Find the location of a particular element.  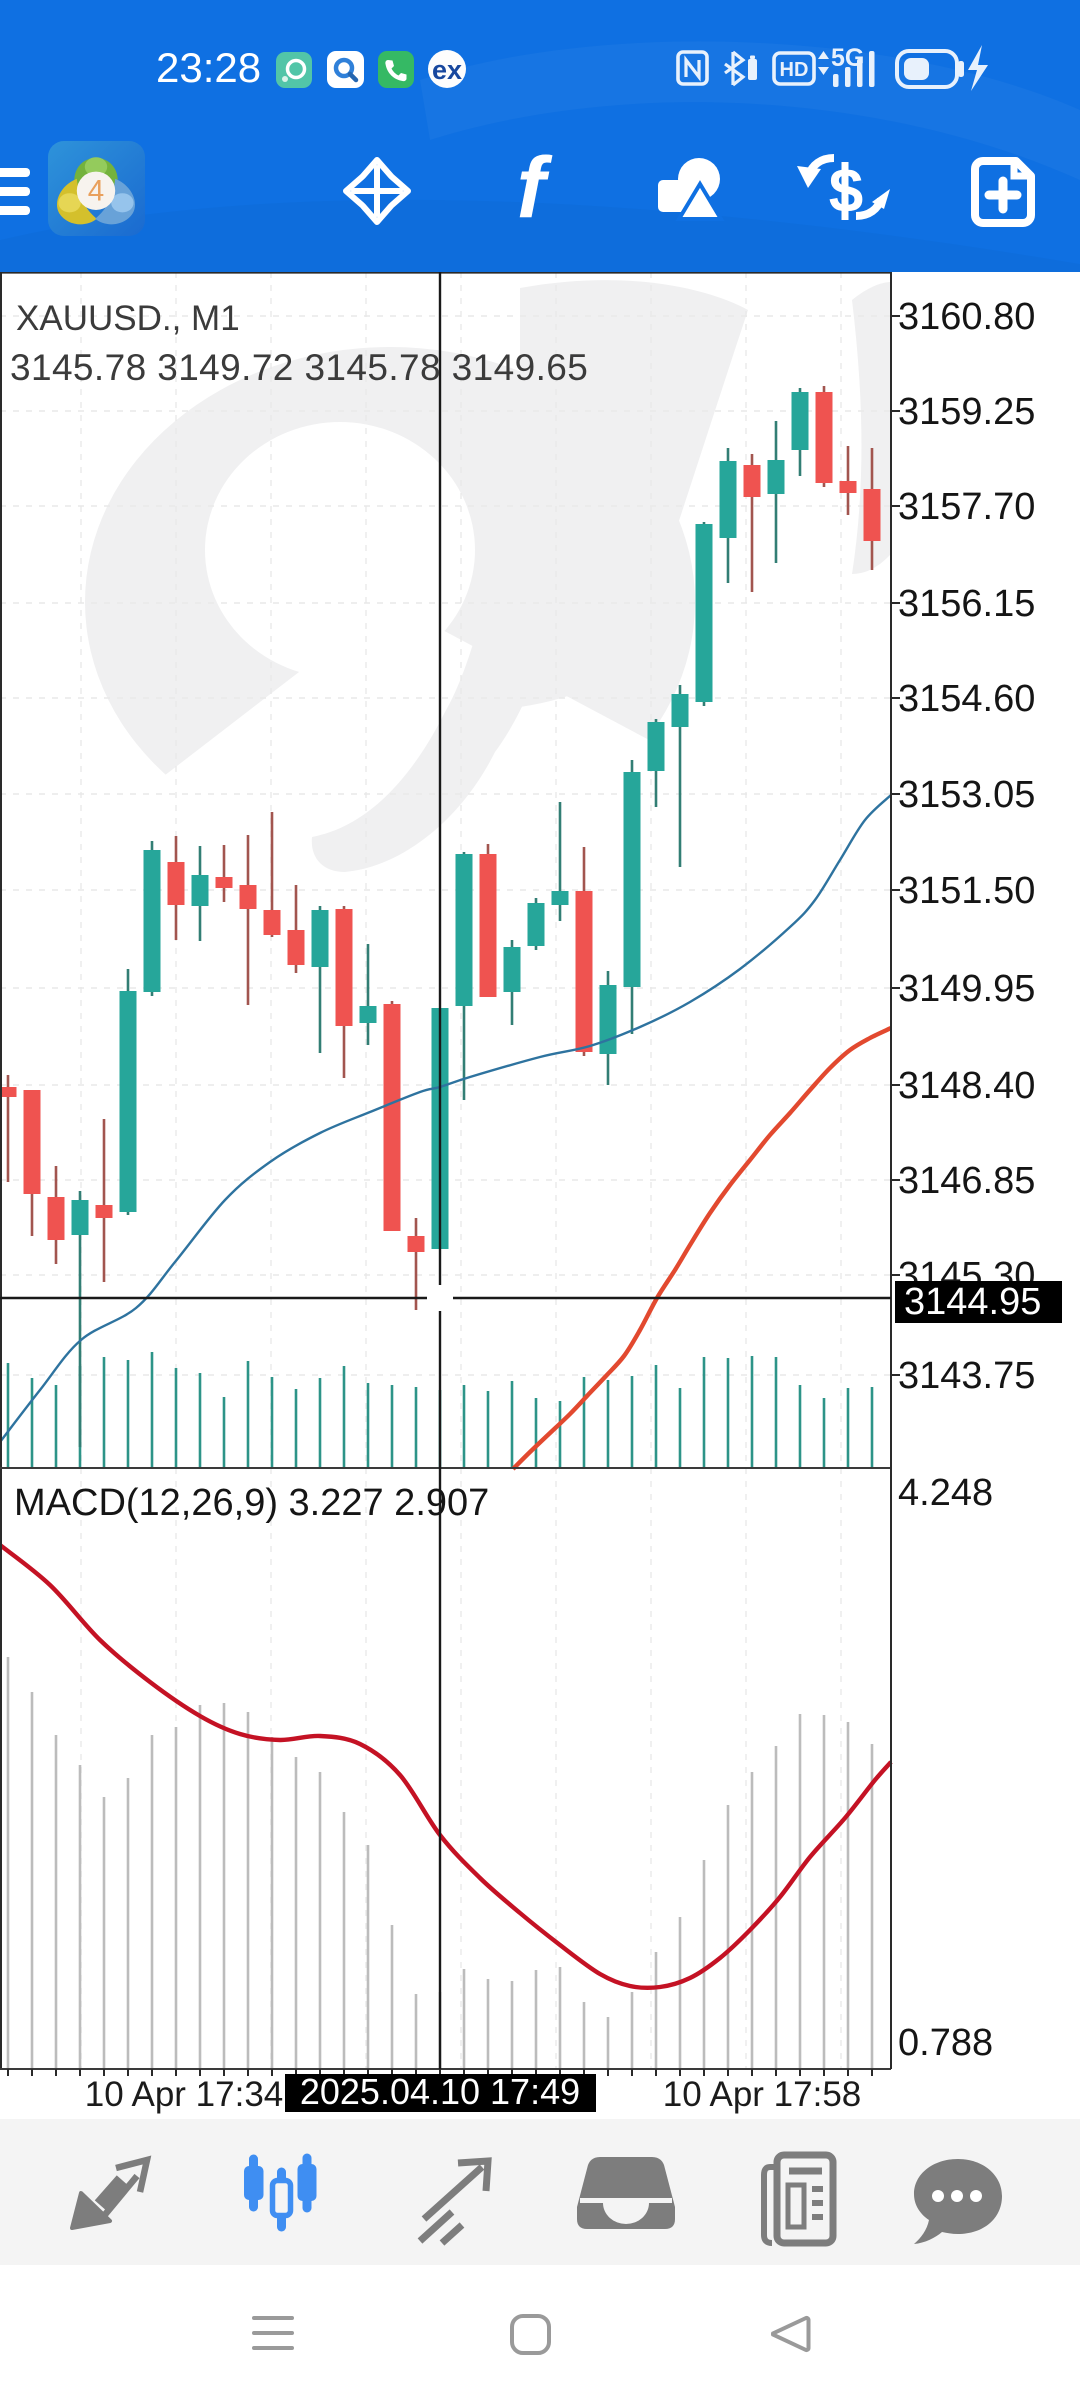

svg-text: 3160.80 is located at coordinates (966, 317).